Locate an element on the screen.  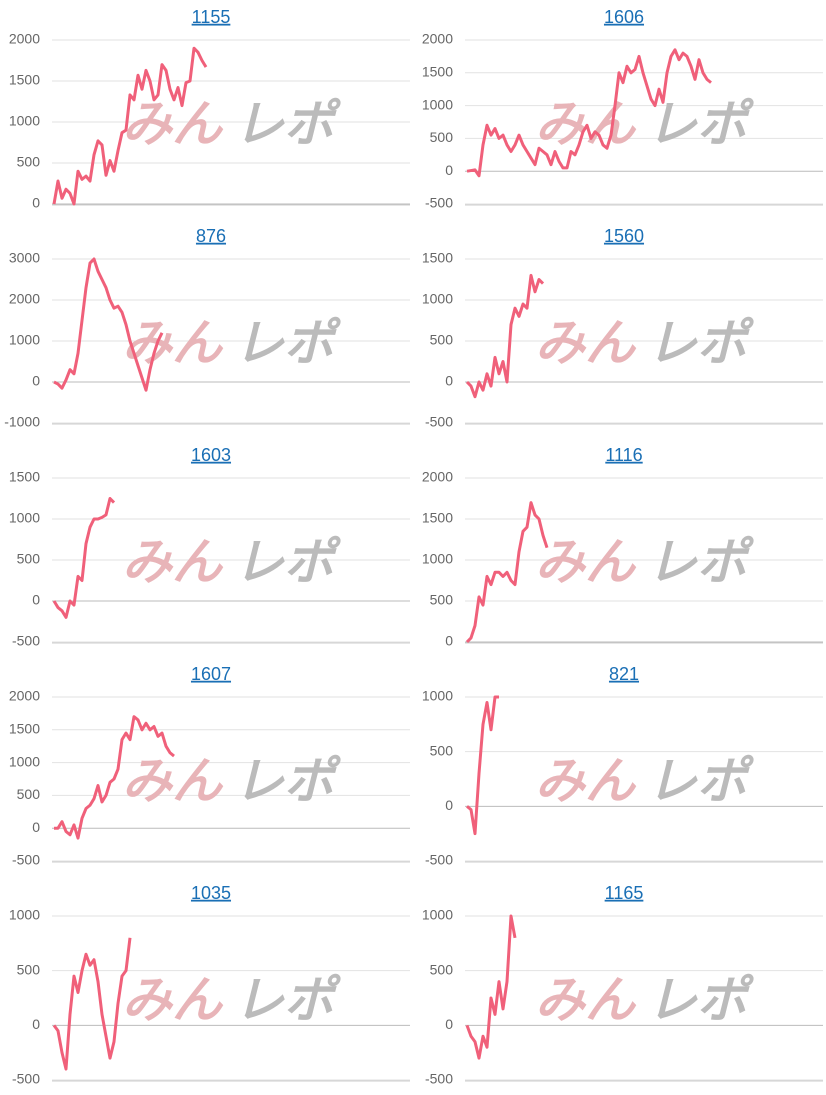
chart-title: 1165 is located at coordinates (624, 893).